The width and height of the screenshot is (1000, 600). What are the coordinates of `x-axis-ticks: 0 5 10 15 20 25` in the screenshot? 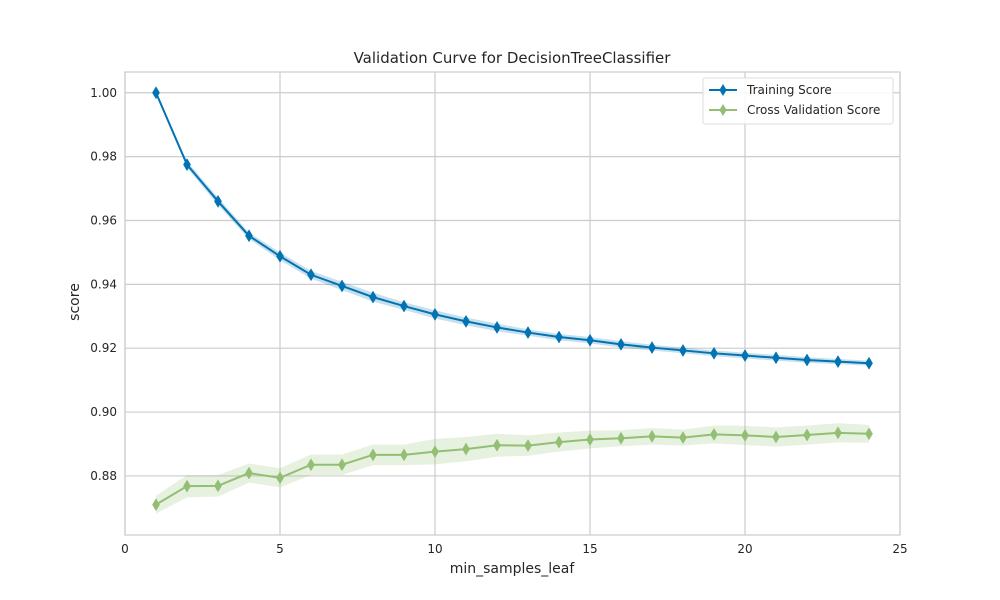 It's located at (514, 549).